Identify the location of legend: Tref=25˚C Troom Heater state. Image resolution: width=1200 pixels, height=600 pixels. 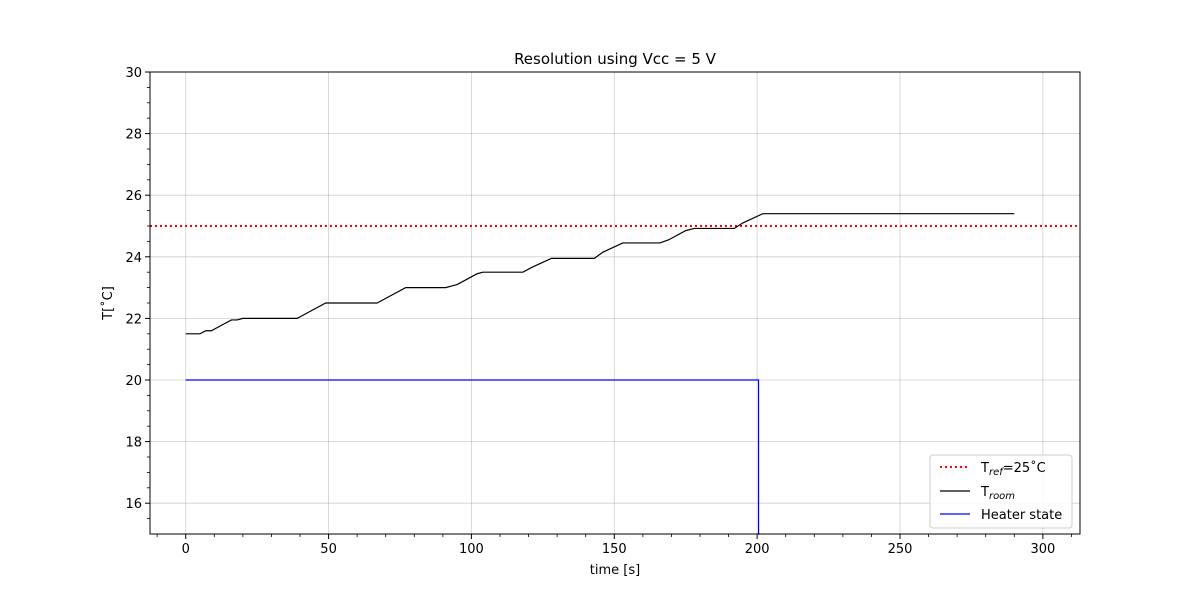
(1001, 491).